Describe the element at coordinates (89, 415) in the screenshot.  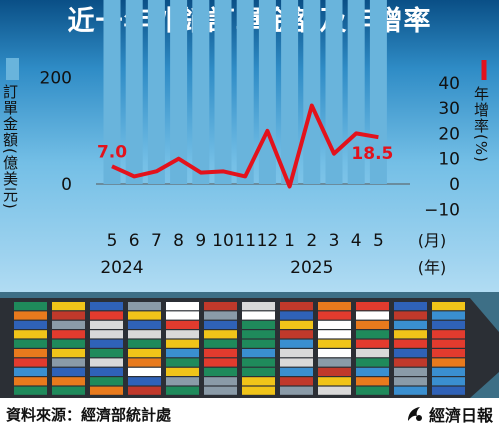
I see `source-note: 資料來源：經濟部統計處` at that location.